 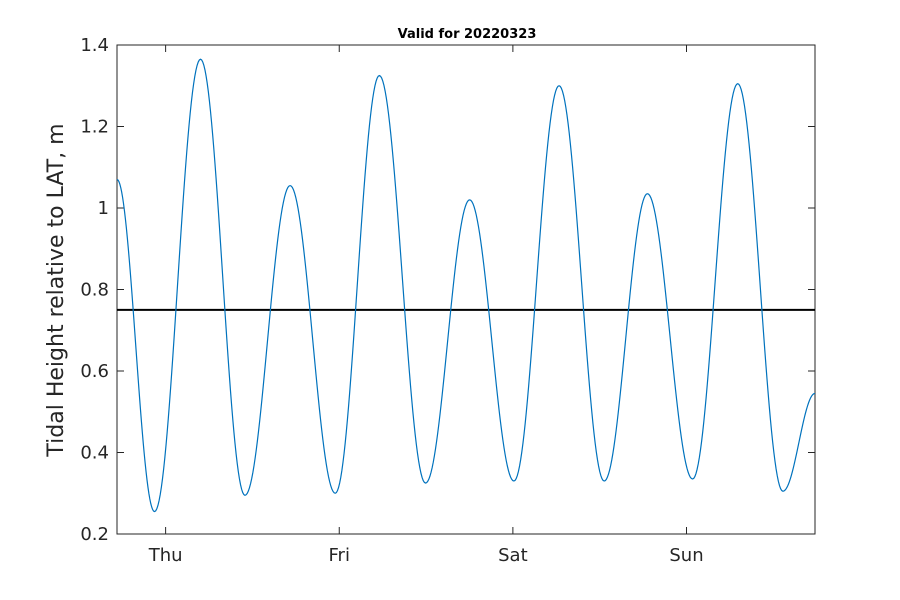 I want to click on y-tick-label: 0.4, so click(x=94, y=453).